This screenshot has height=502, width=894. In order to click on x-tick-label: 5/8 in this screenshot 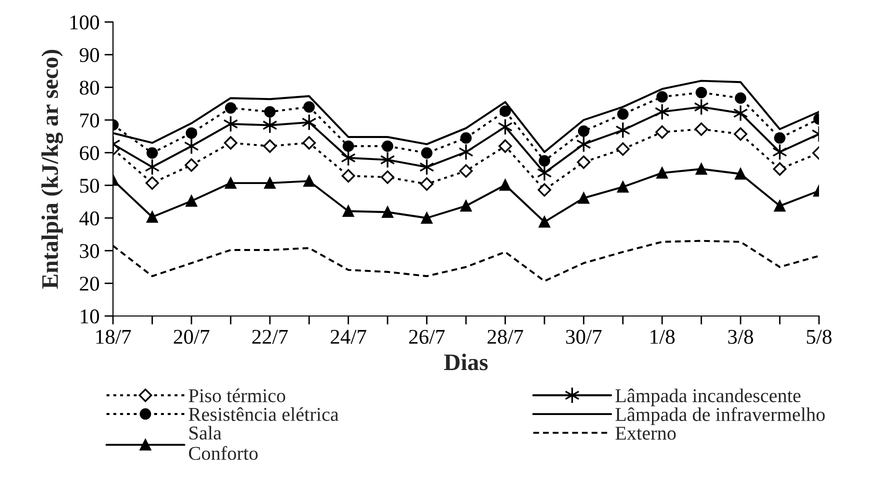, I will do `click(819, 337)`.